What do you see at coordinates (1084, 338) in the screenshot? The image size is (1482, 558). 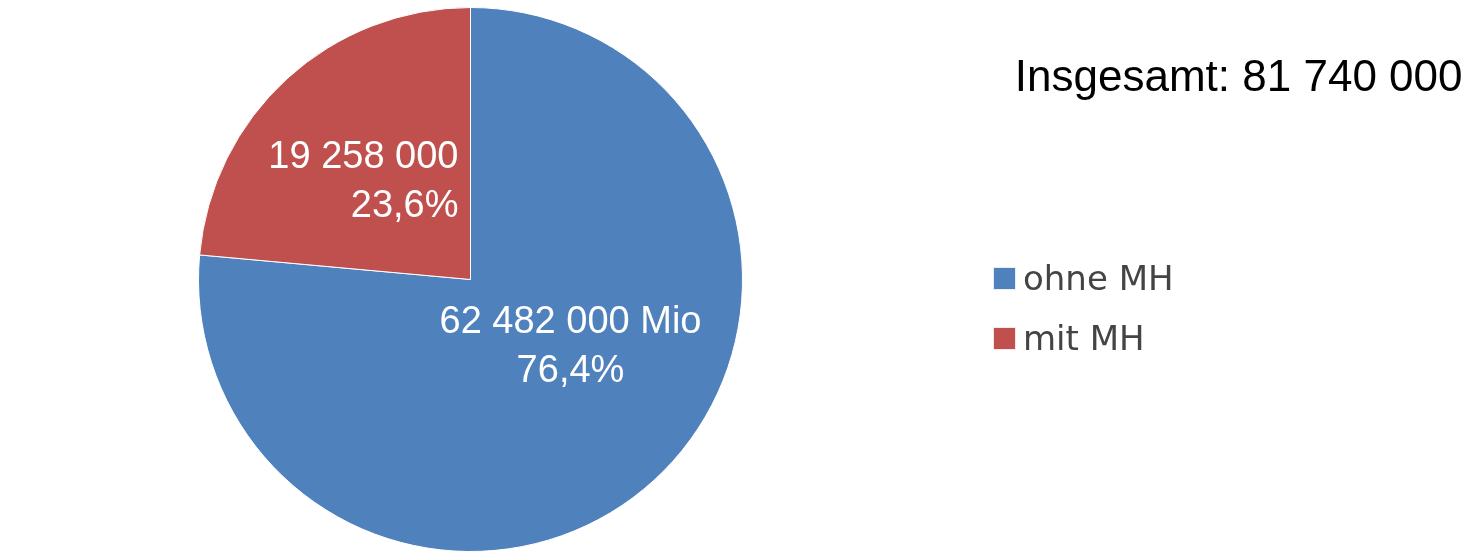 I see `legend-label: mit MH` at bounding box center [1084, 338].